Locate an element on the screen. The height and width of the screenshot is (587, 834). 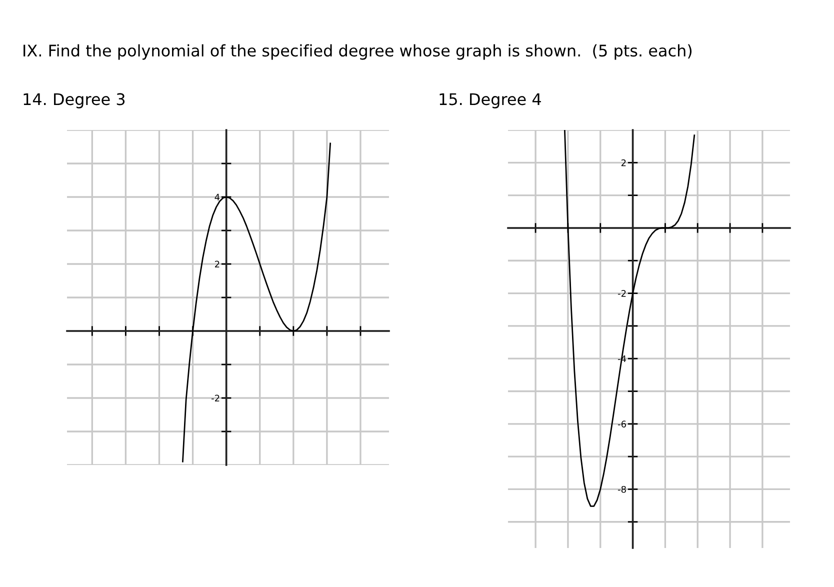
y-tick-label: 4 is located at coordinates (217, 197).